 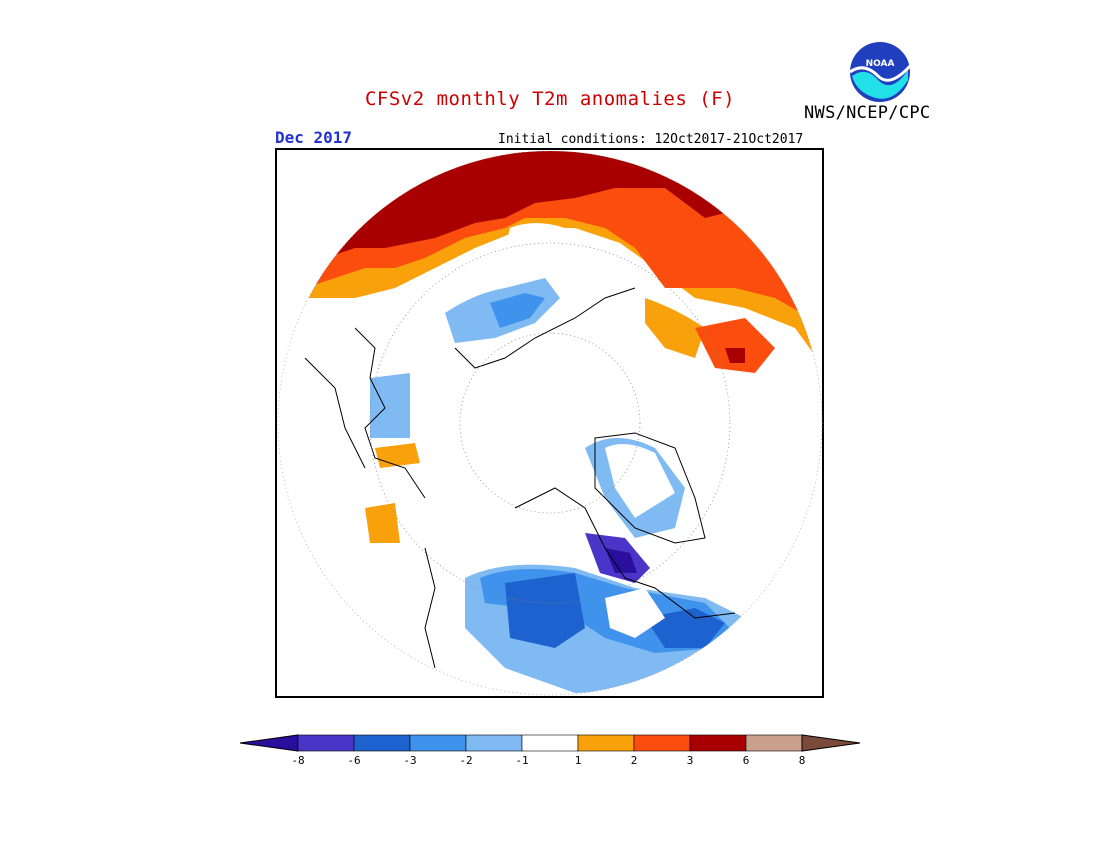 I want to click on noaa-logo: NOAA, so click(x=880, y=72).